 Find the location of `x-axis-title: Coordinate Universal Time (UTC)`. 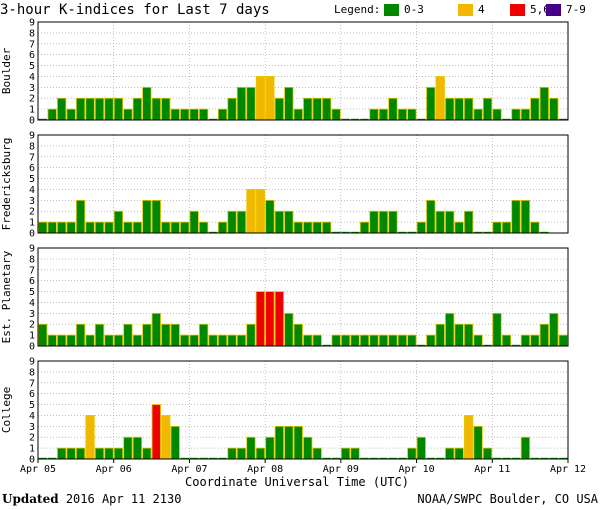

x-axis-title: Coordinate Universal Time (UTC) is located at coordinates (297, 482).